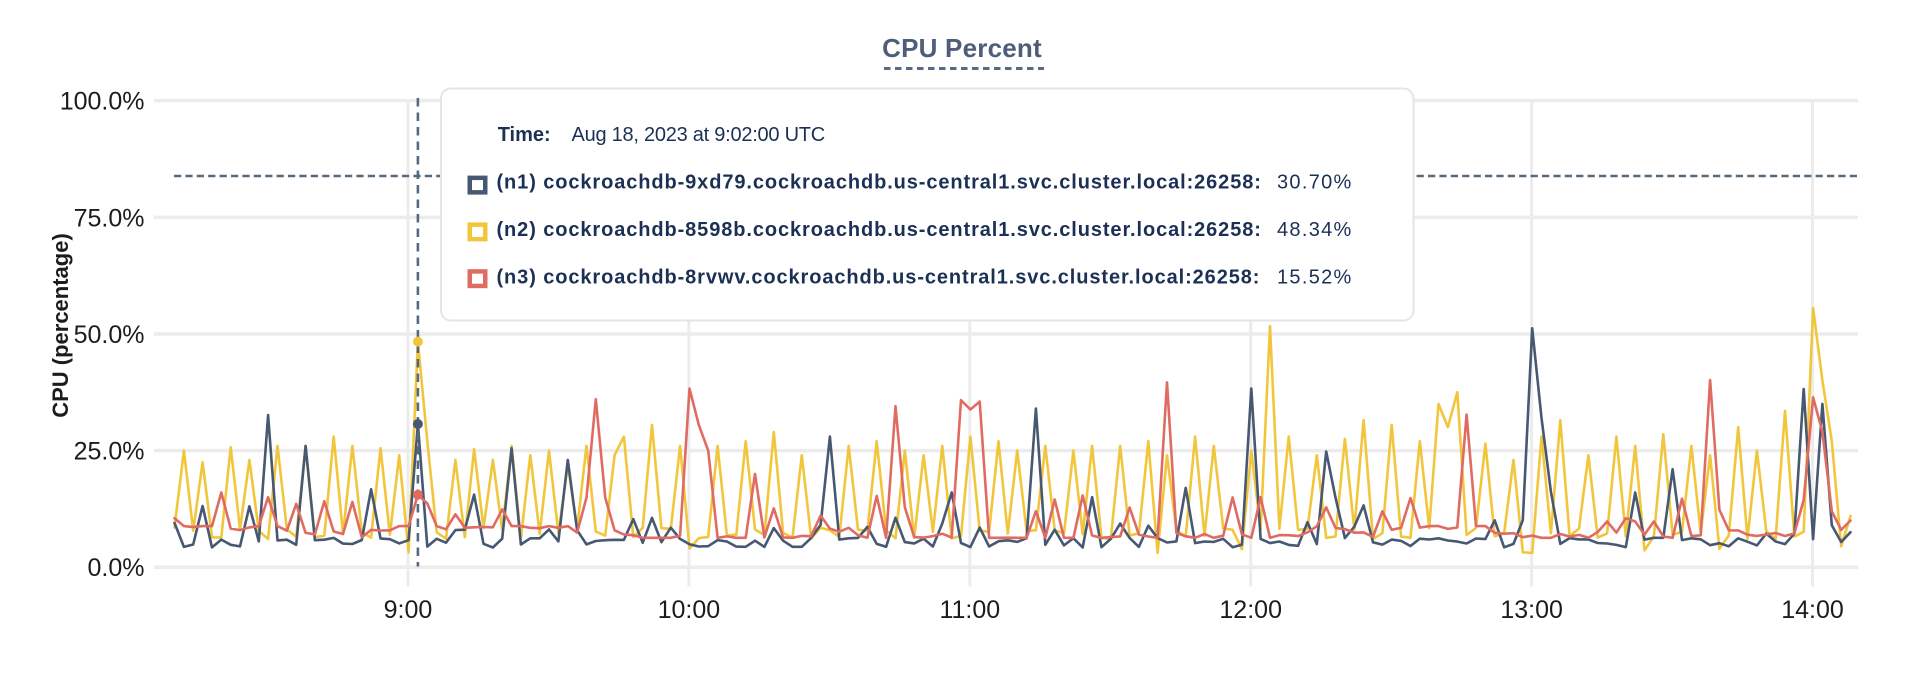 This screenshot has height=694, width=1924. Describe the element at coordinates (408, 610) in the screenshot. I see `svg-text: 9:00` at that location.